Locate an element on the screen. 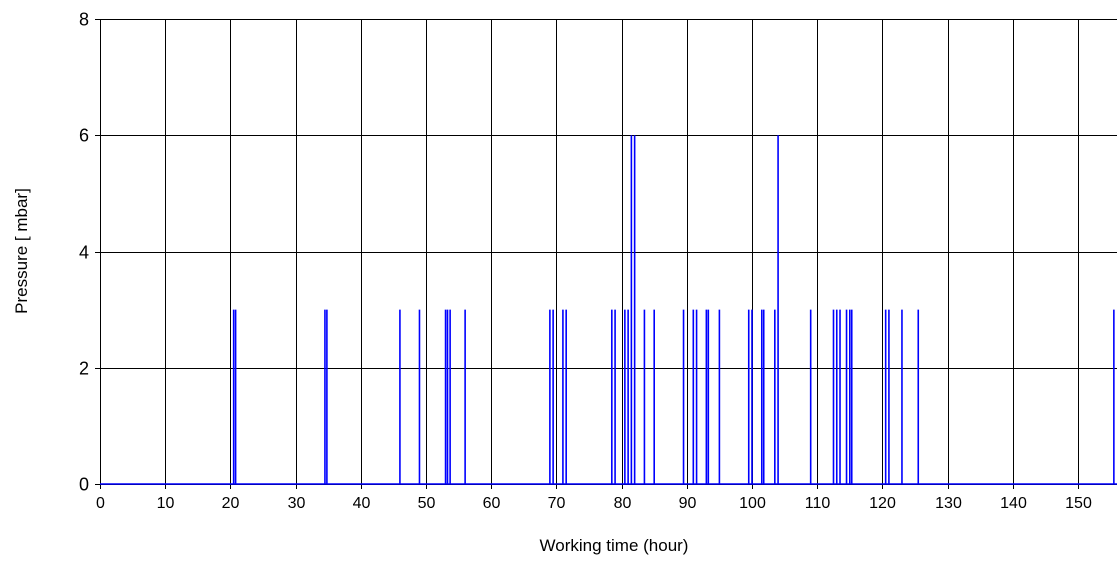 Image resolution: width=1117 pixels, height=563 pixels. x-tick-label-150: 150 is located at coordinates (1078, 503).